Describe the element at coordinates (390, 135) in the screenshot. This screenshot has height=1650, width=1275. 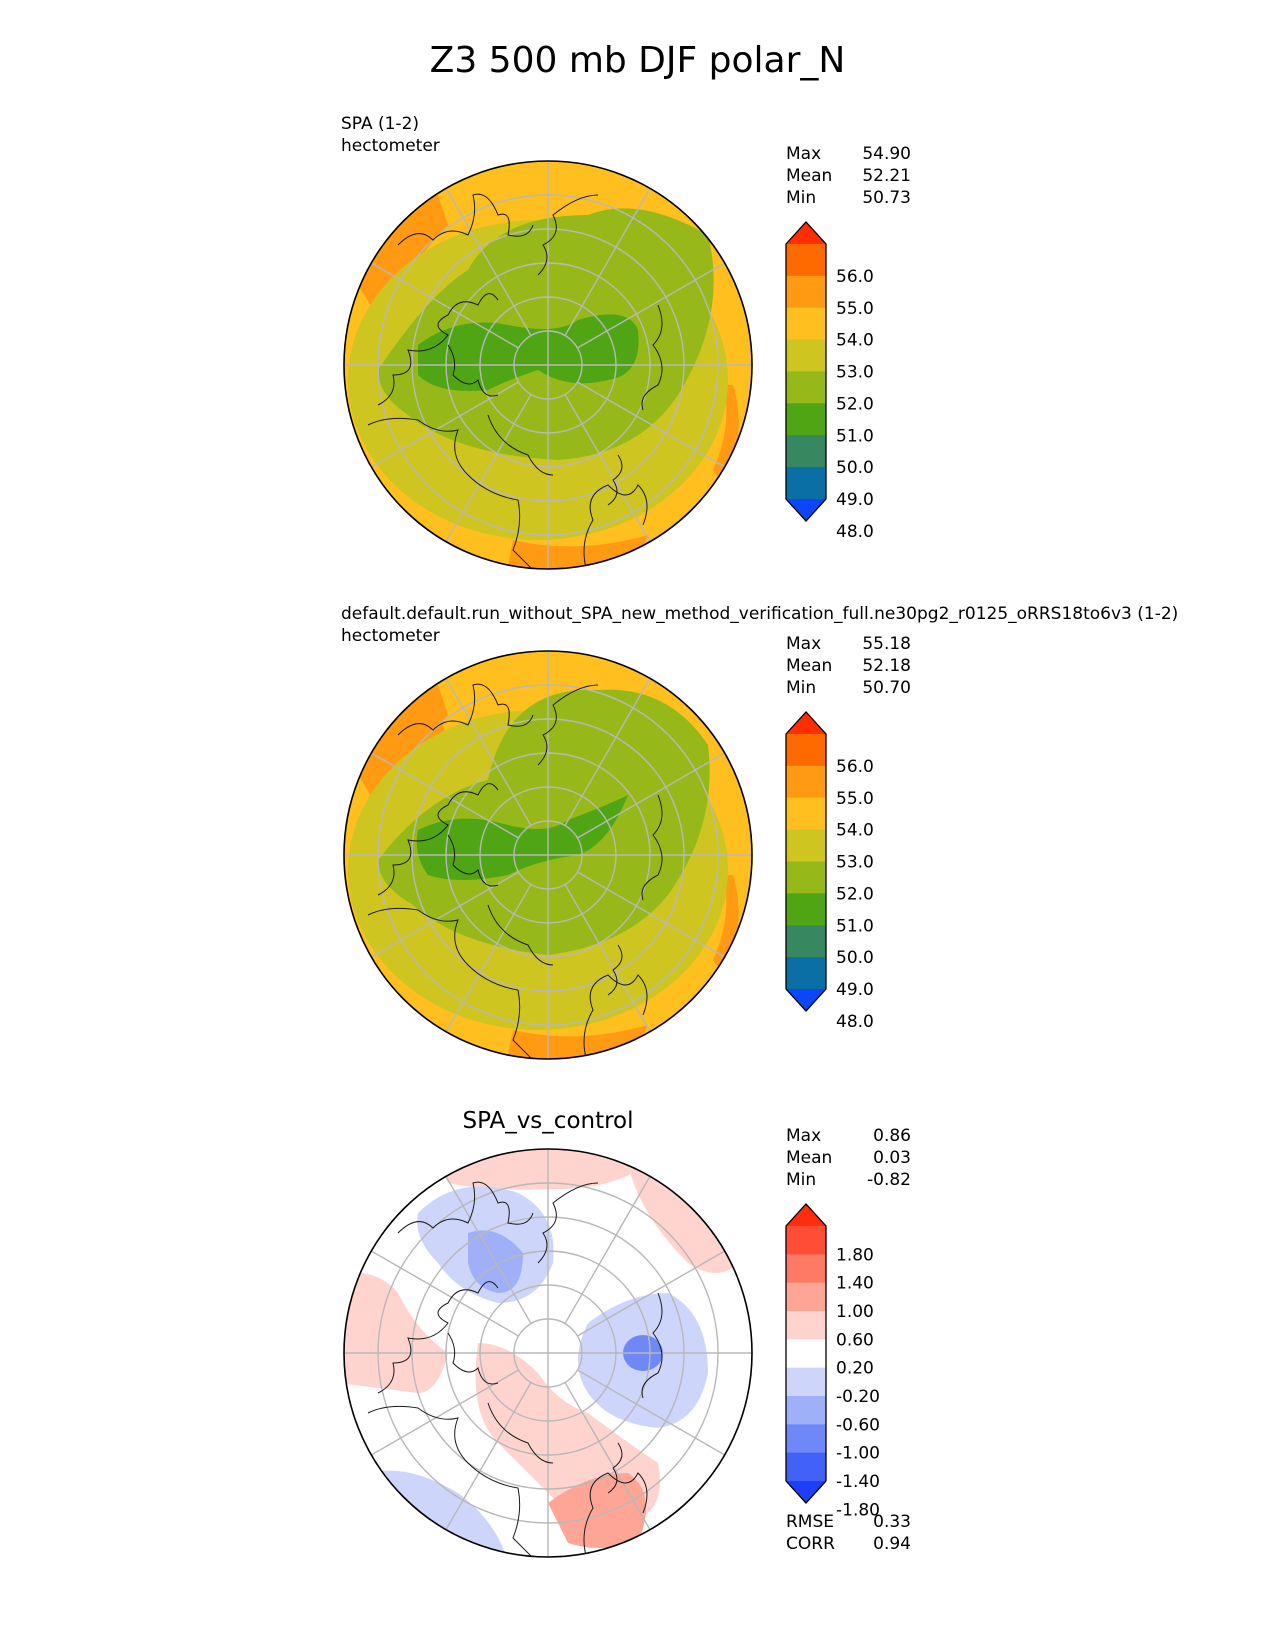
I see `panel1-label: SPA (1-2) hectometer` at that location.